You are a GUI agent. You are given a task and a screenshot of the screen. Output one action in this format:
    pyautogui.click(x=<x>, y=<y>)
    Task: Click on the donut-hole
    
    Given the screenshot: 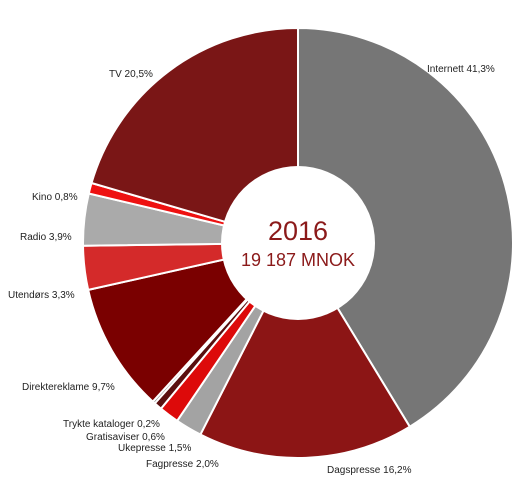 What is the action you would take?
    pyautogui.click(x=298, y=243)
    